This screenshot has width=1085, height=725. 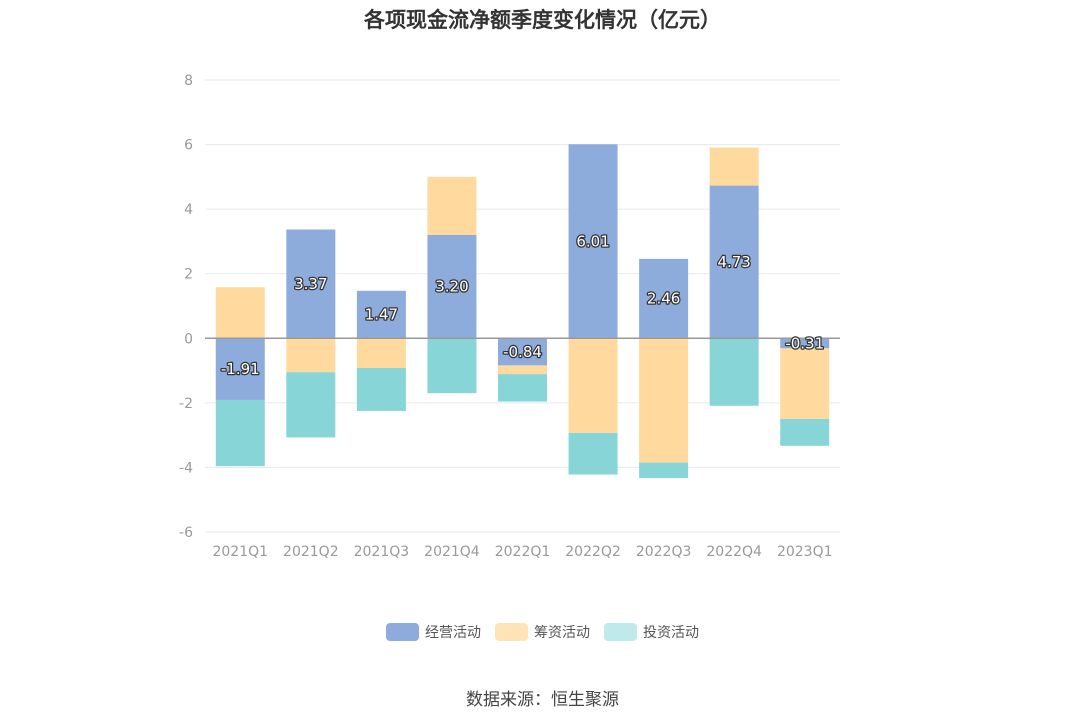 What do you see at coordinates (523, 552) in the screenshot?
I see `x-tick-label: 2022Q1` at bounding box center [523, 552].